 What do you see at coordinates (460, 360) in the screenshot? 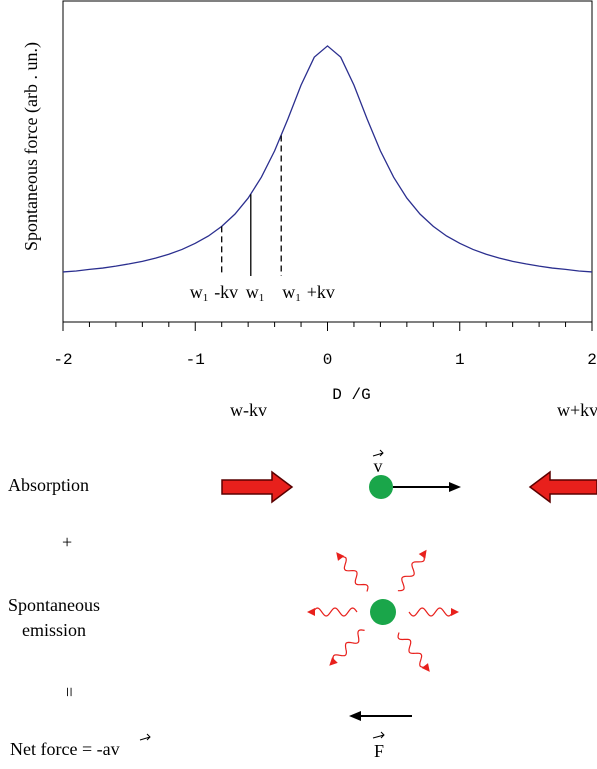
I see `x-tick-label: 1` at bounding box center [460, 360].